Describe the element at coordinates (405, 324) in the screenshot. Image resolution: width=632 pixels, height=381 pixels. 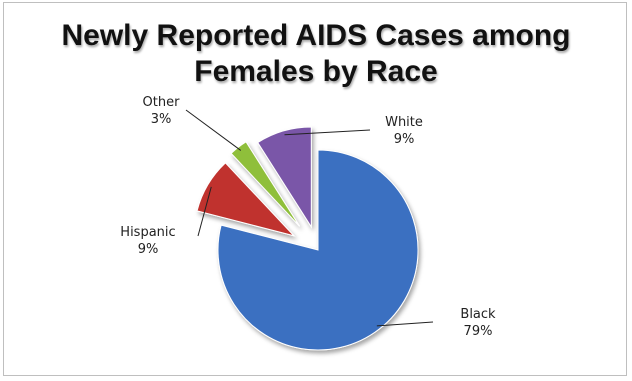
I see `leader-line-black` at that location.